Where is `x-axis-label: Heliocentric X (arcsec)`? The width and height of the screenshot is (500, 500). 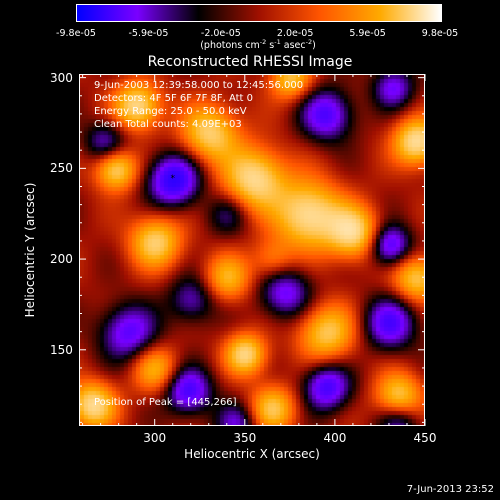
x-axis-label: Heliocentric X (arcsec) is located at coordinates (252, 454).